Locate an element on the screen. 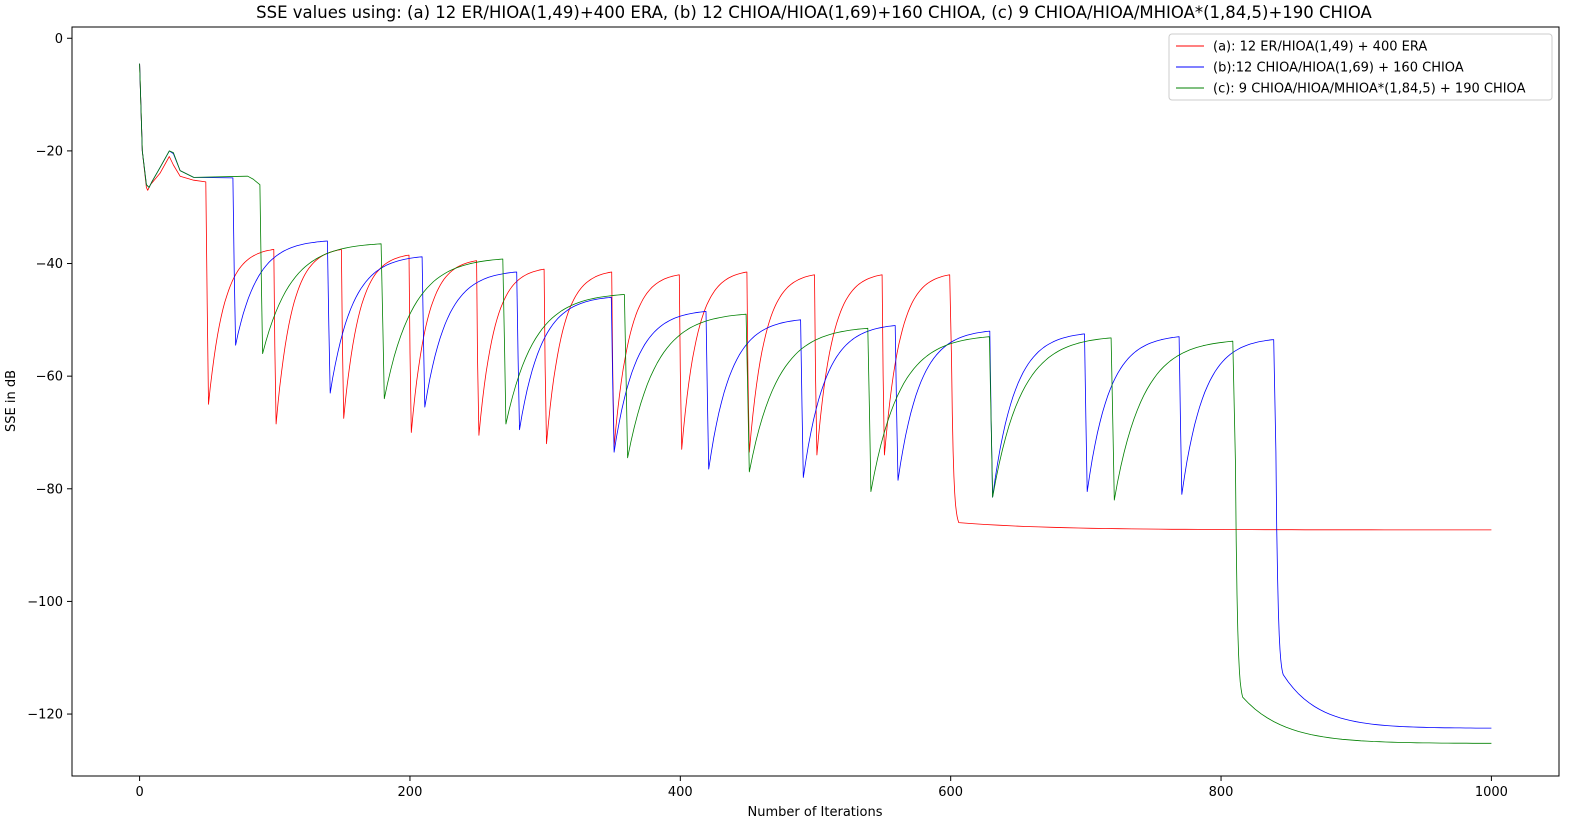 Image resolution: width=1570 pixels, height=822 pixels. y-tick-label: −60 is located at coordinates (49, 377).